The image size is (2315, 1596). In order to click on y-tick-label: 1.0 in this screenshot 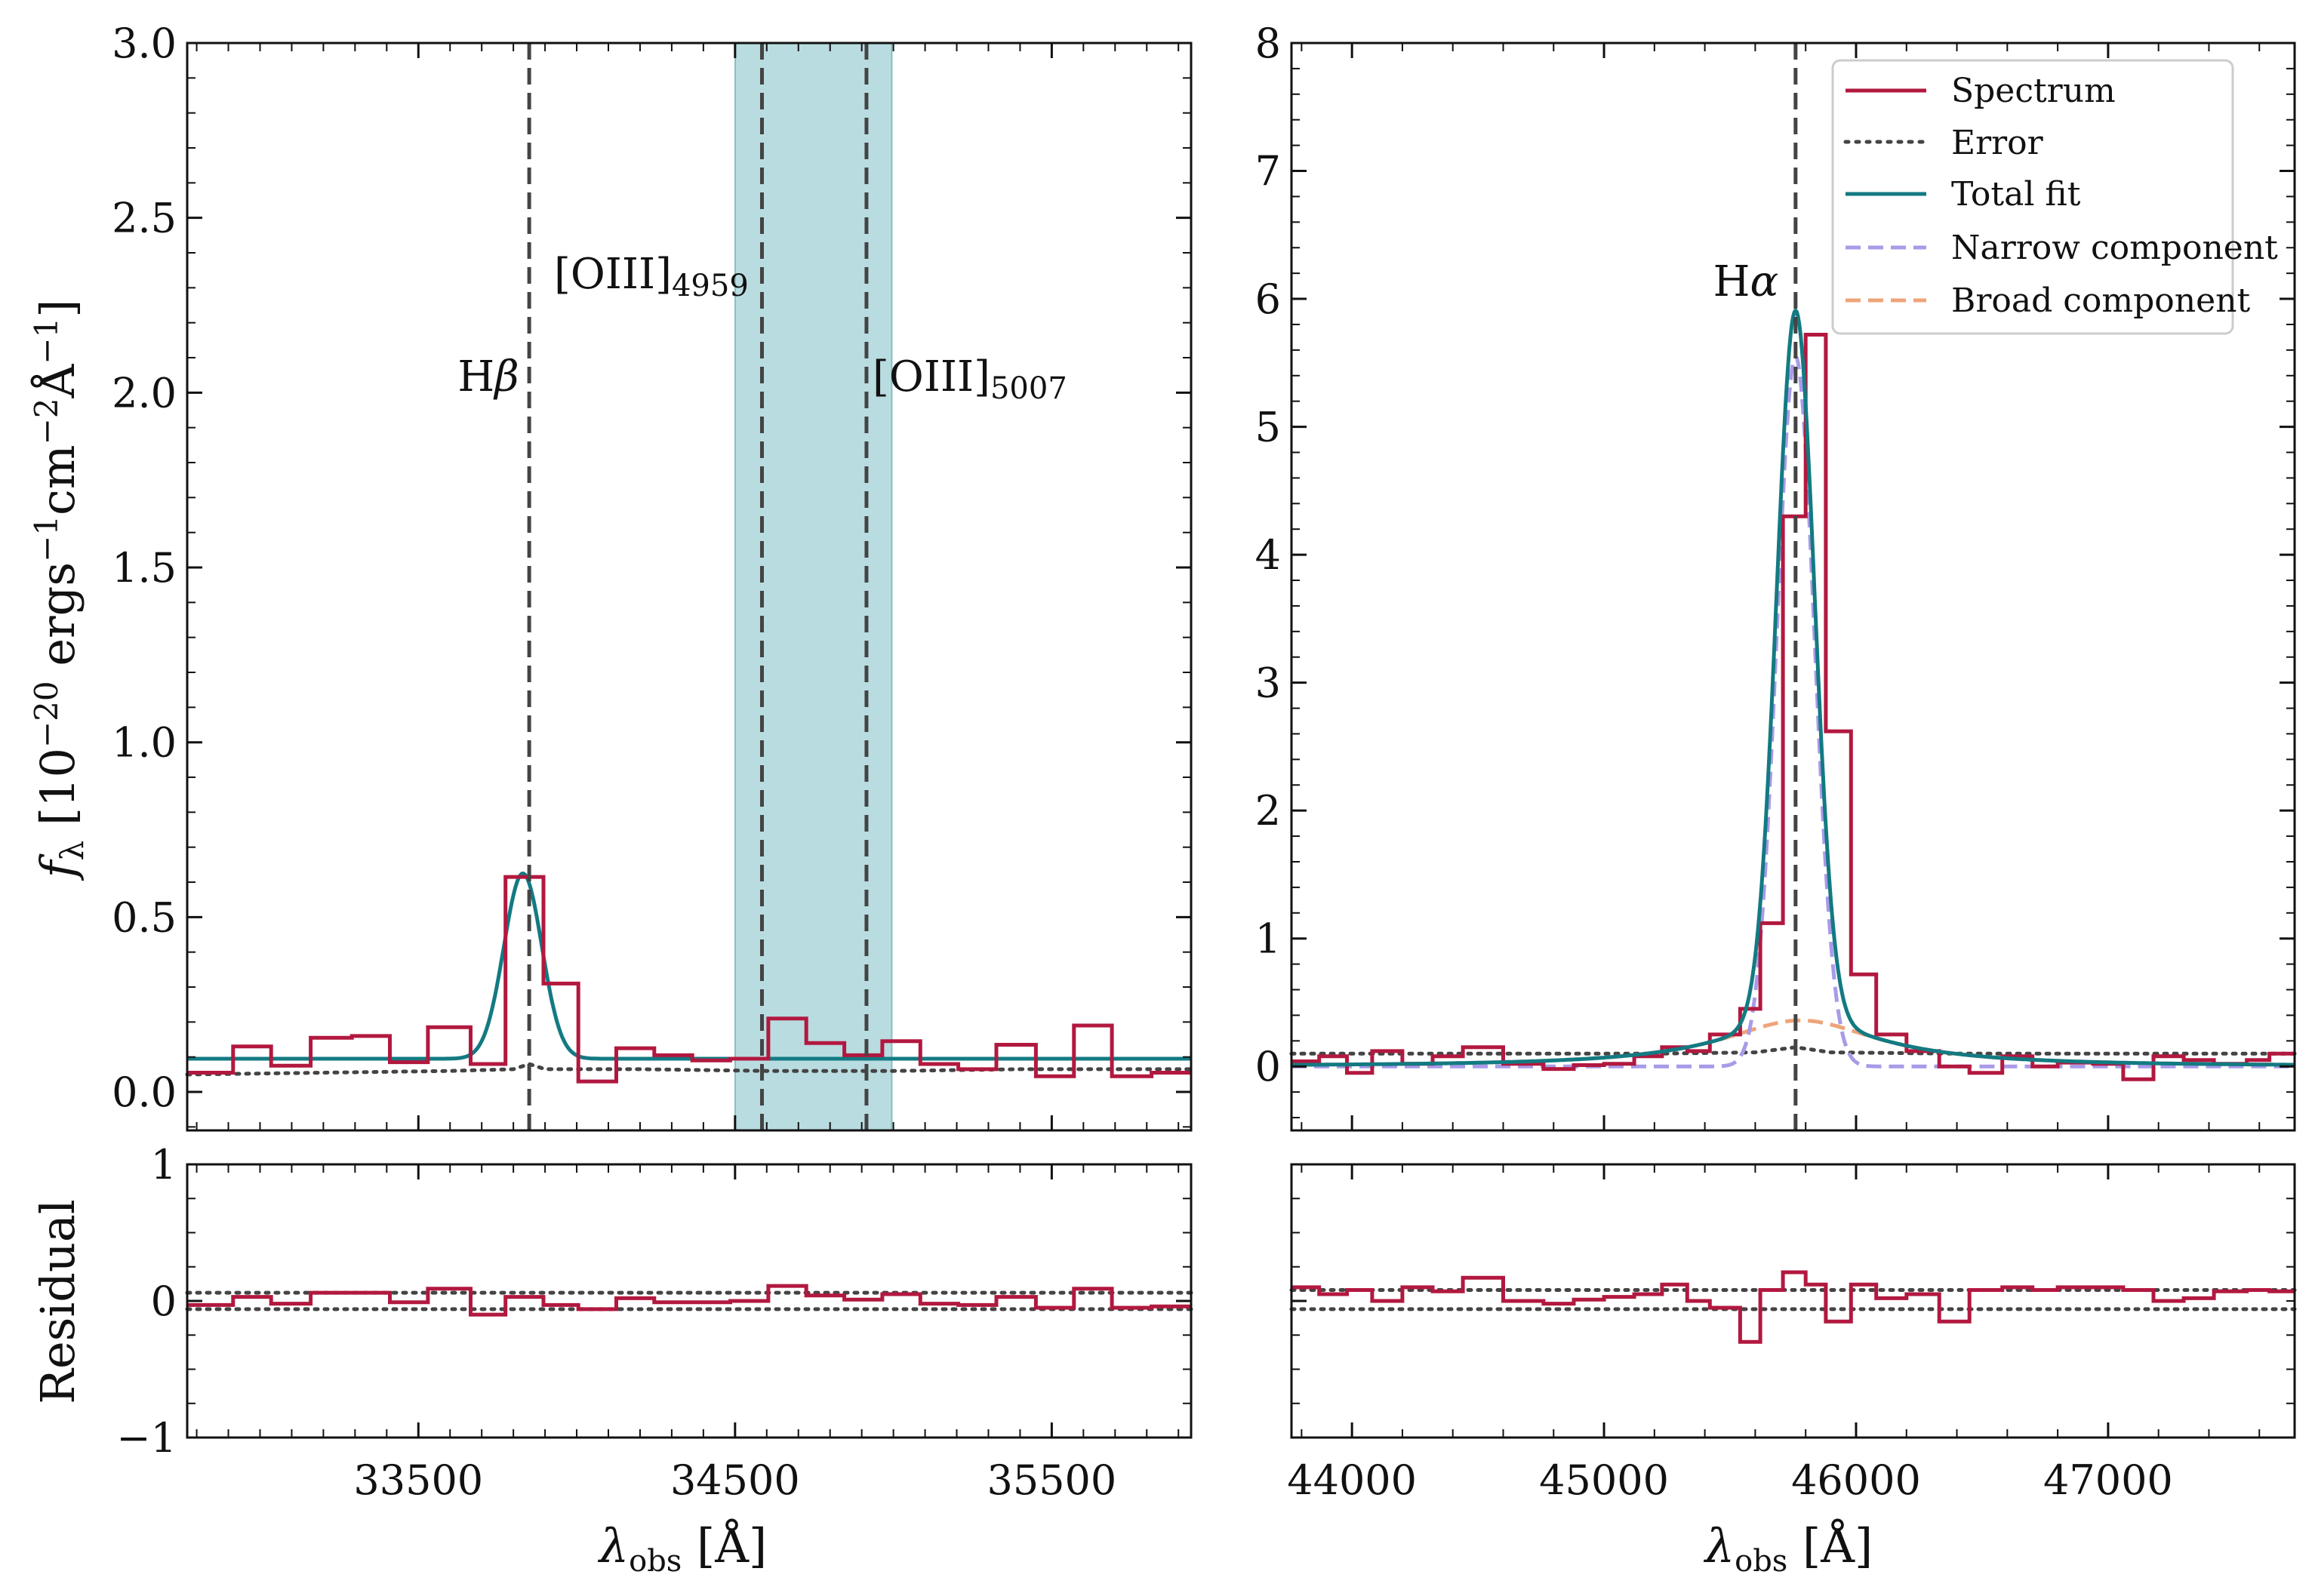, I will do `click(144, 743)`.